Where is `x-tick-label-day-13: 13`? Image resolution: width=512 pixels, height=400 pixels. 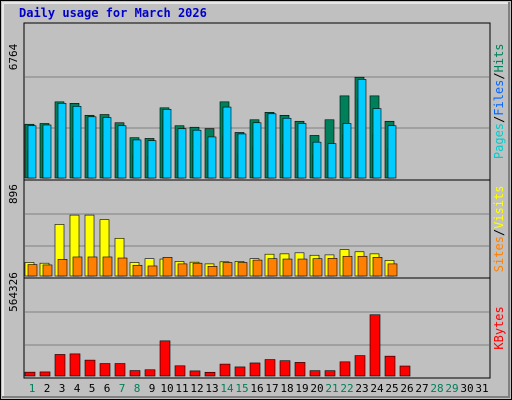
x-tick-label-day-13: 13 is located at coordinates (211, 388).